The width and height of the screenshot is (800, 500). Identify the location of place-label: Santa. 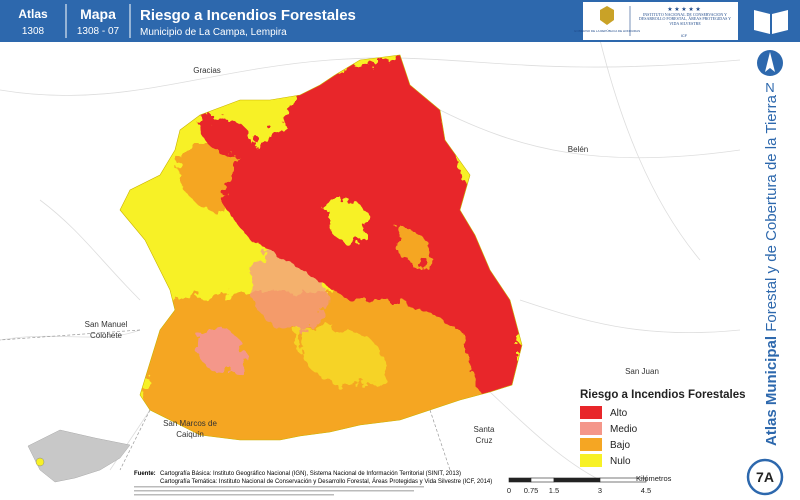
(484, 429).